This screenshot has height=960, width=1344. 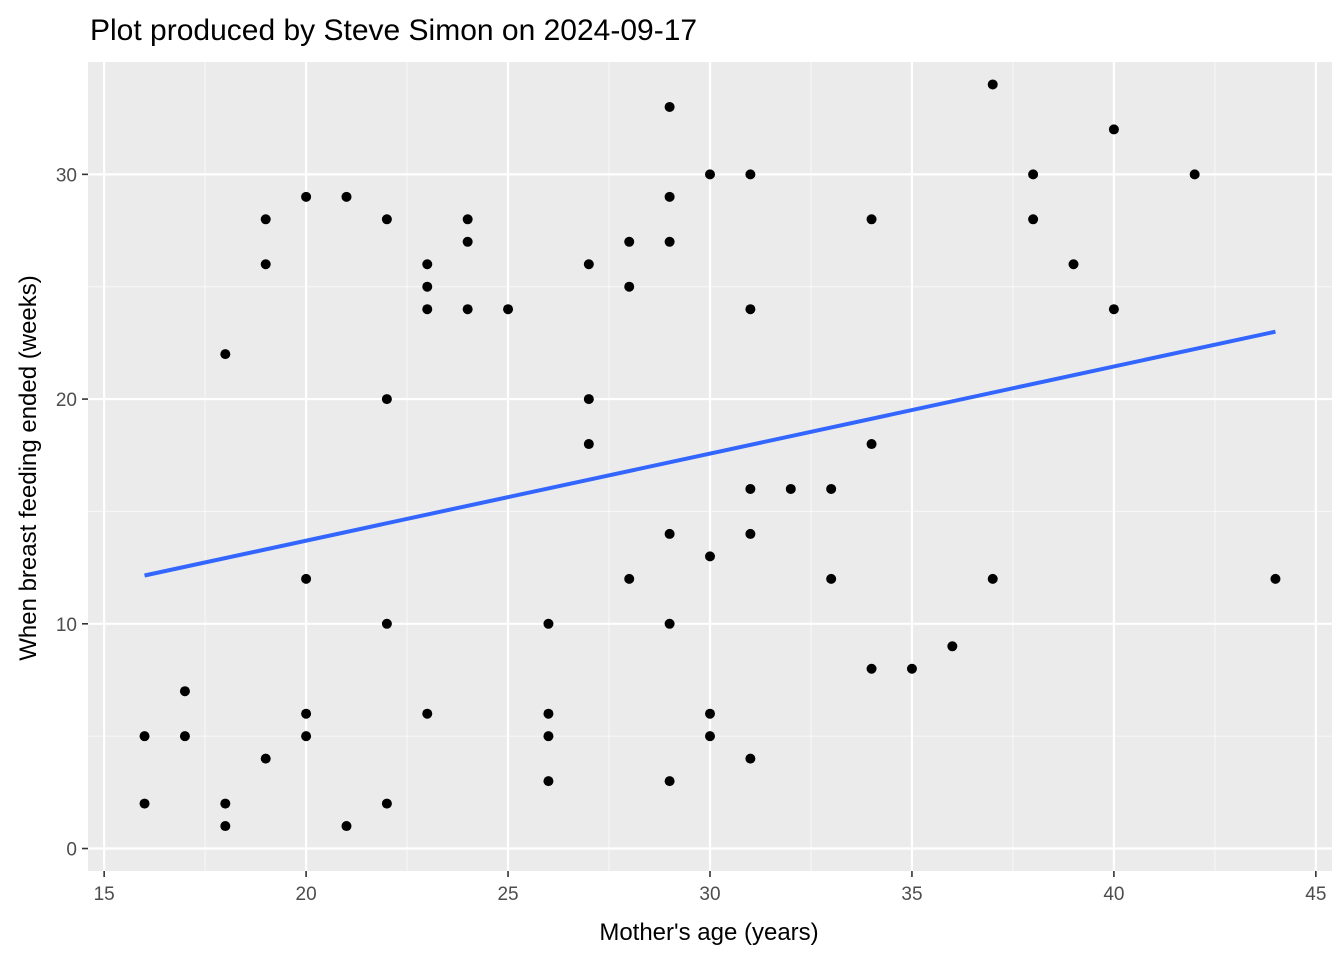 I want to click on x-axis-title: Mother's age (years), so click(x=708, y=932).